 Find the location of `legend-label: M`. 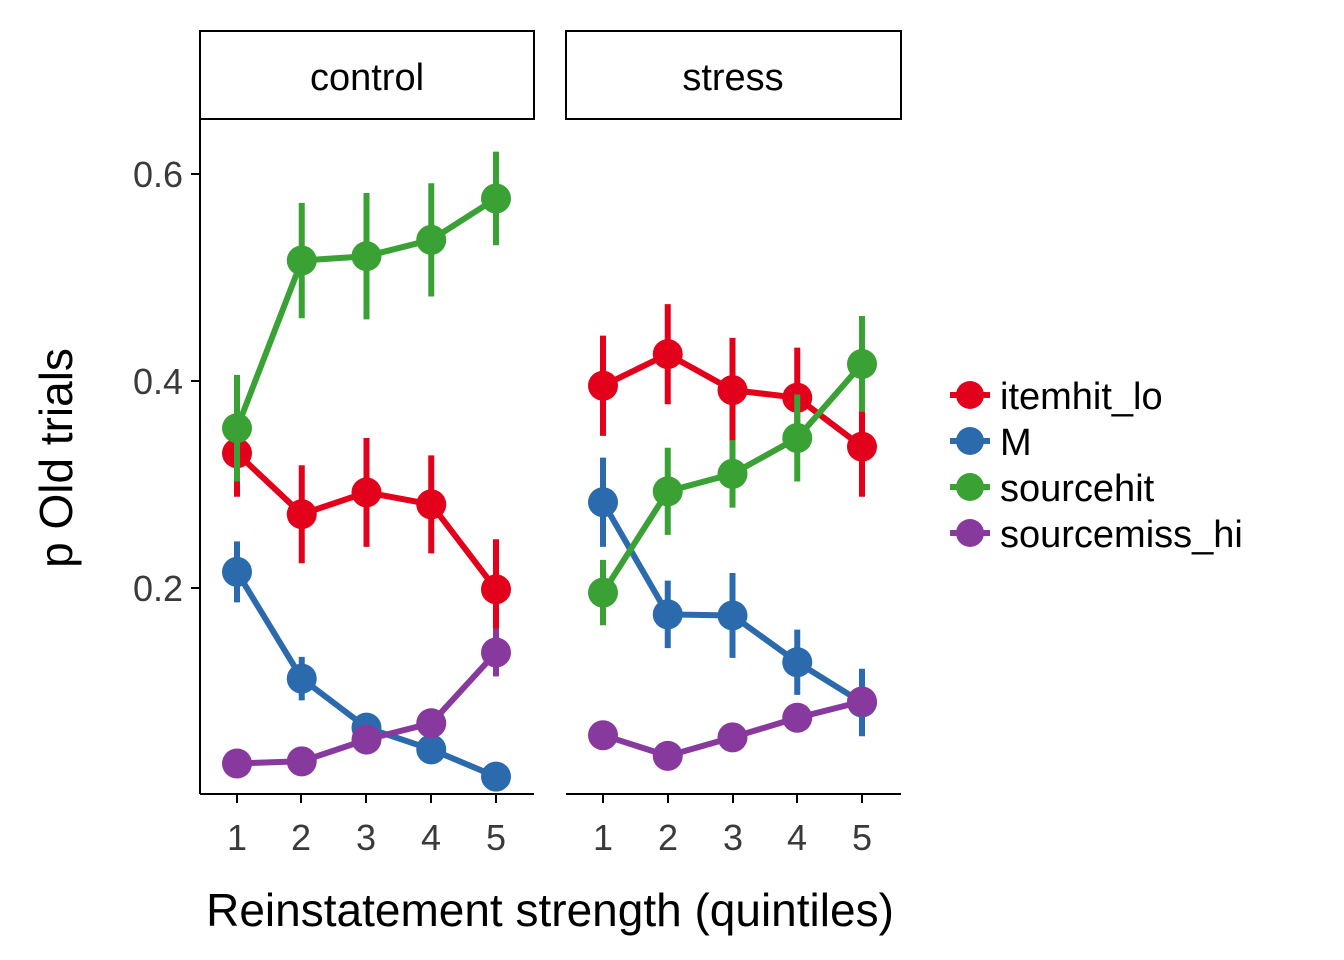

legend-label: M is located at coordinates (1016, 443).